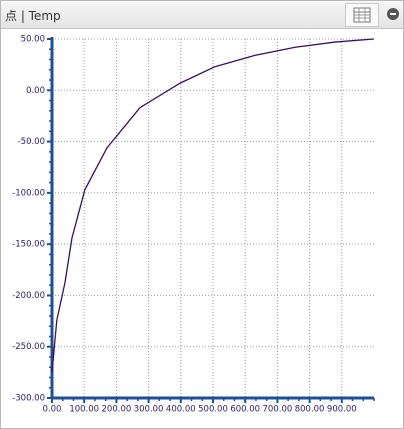  I want to click on x-tick-label: 700.00, so click(278, 410).